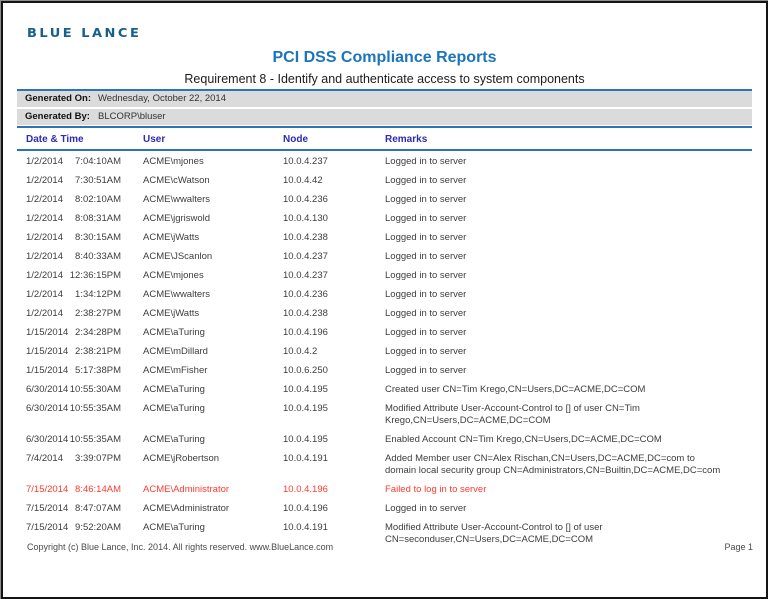 The height and width of the screenshot is (599, 768). I want to click on cell-time: 2:38:21PM, so click(98, 351).